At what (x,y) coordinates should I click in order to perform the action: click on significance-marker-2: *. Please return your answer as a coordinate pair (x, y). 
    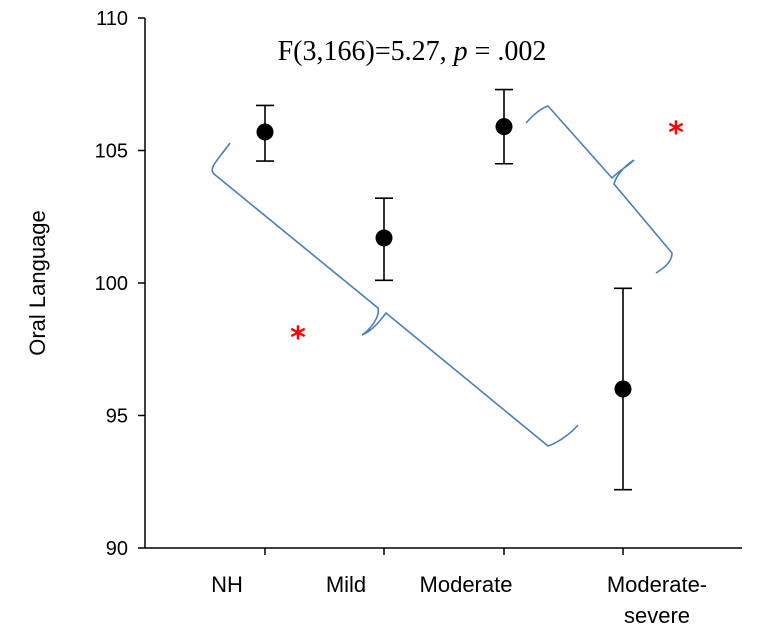
    Looking at the image, I should click on (676, 133).